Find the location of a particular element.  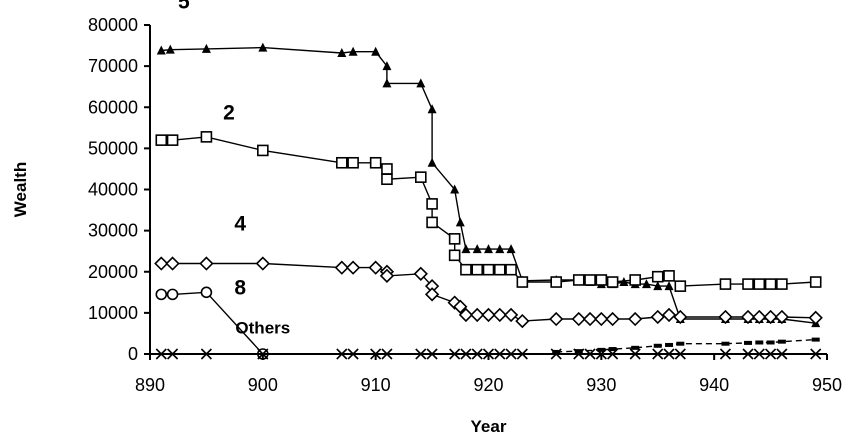

y-tick-label: 20000 is located at coordinates (113, 272).